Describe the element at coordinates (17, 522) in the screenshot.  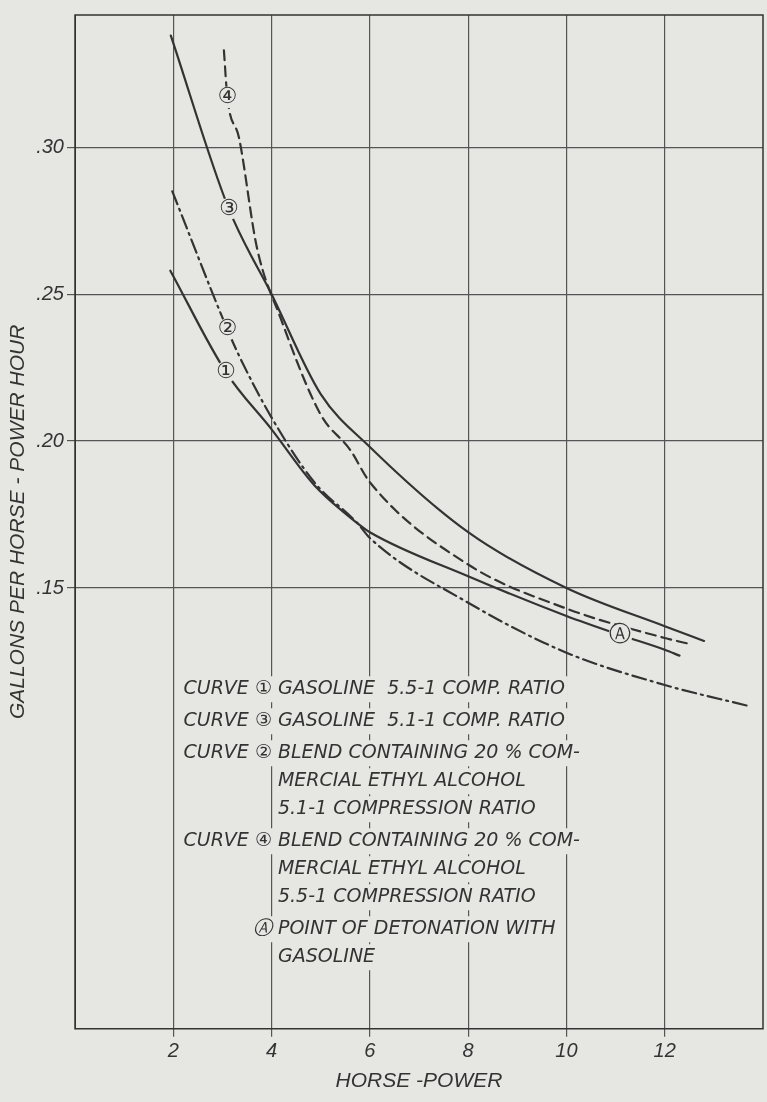
I see `y-axis-title: GALLONS PER HORSE - POWER HOUR` at that location.